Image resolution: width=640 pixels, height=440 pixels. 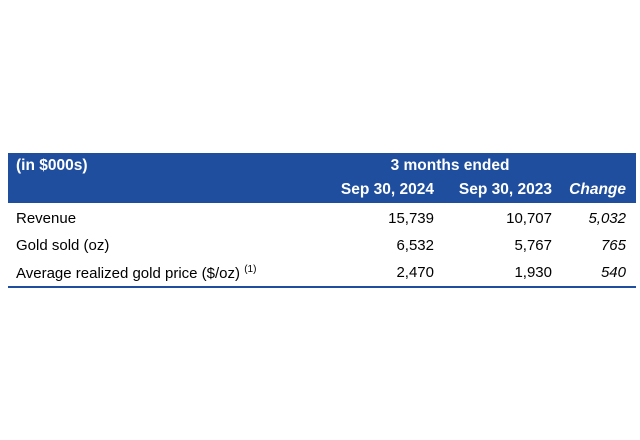 I want to click on cell-change: 765, so click(x=613, y=245).